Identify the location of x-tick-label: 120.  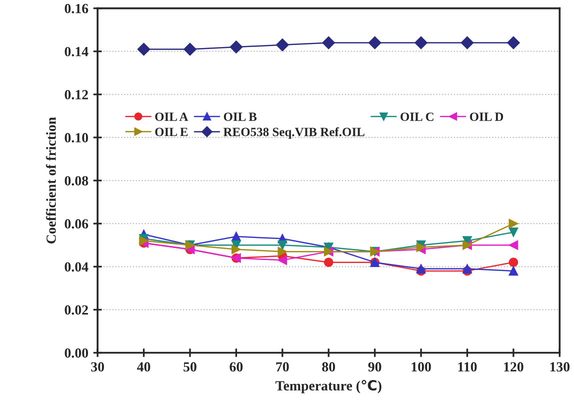
(514, 367).